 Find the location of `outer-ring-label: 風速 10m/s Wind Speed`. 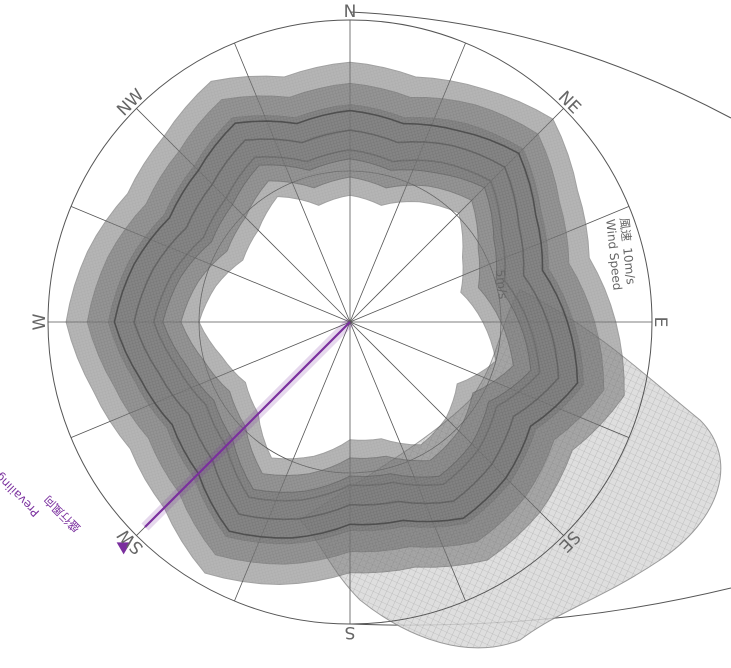

outer-ring-label: 風速 10m/s Wind Speed is located at coordinates (620, 254).